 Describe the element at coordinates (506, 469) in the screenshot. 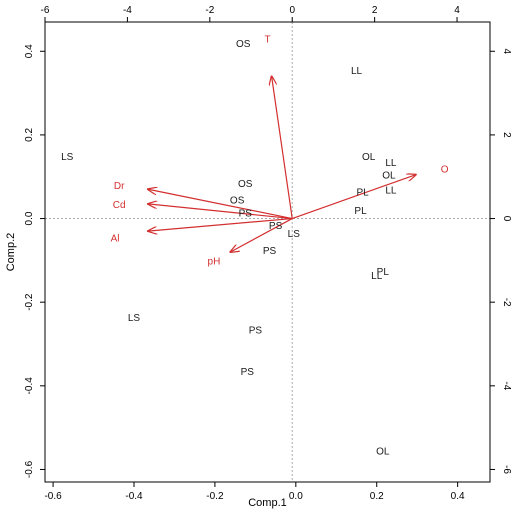

I see `right-tick-label: -6` at that location.